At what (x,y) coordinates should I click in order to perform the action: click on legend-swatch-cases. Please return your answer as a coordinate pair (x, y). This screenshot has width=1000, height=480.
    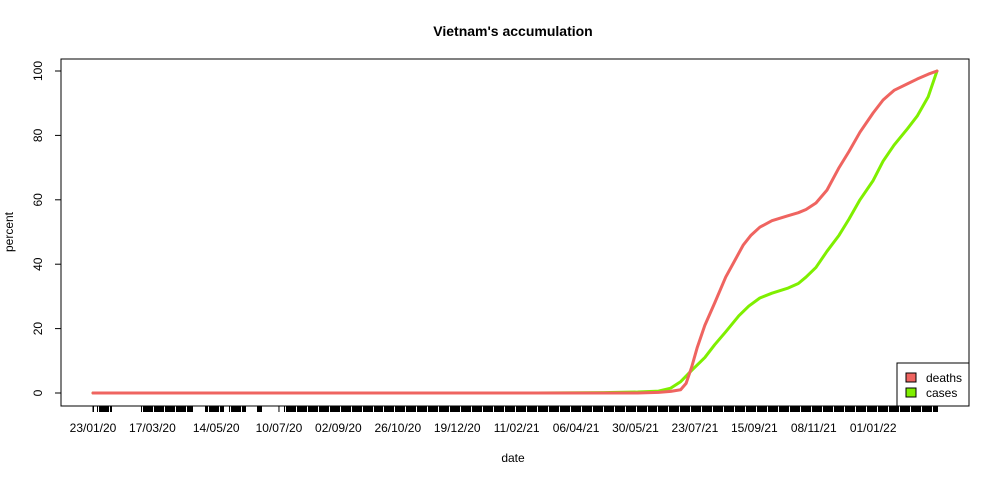
    Looking at the image, I should click on (911, 392).